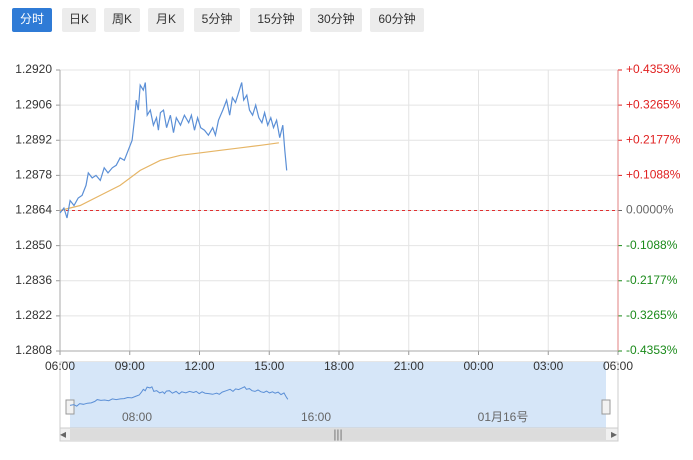  I want to click on x-tick-label: 21:00, so click(409, 366).